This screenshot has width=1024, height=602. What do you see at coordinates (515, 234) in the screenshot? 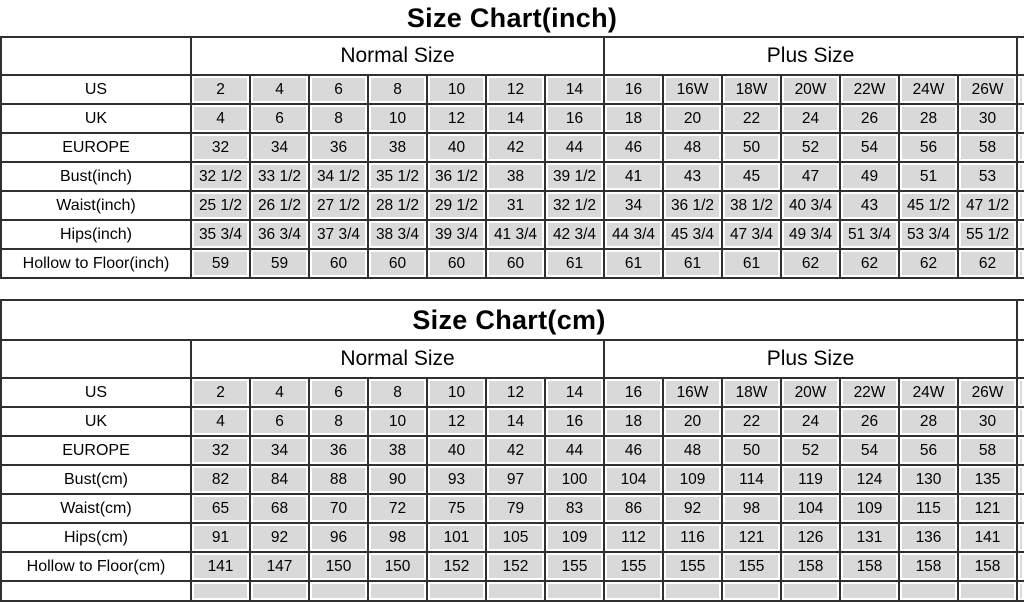
I see `size-value-cell: 41 3/4` at bounding box center [515, 234].